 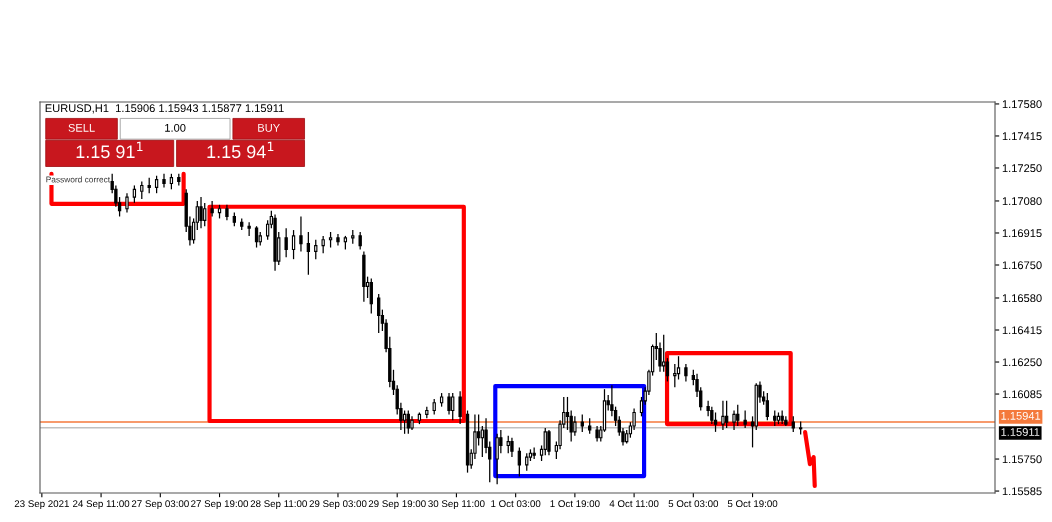 What do you see at coordinates (164, 109) in the screenshot?
I see `chart-title: EURUSD,H1 1.15906 1.15943 1.15877 1.15911` at bounding box center [164, 109].